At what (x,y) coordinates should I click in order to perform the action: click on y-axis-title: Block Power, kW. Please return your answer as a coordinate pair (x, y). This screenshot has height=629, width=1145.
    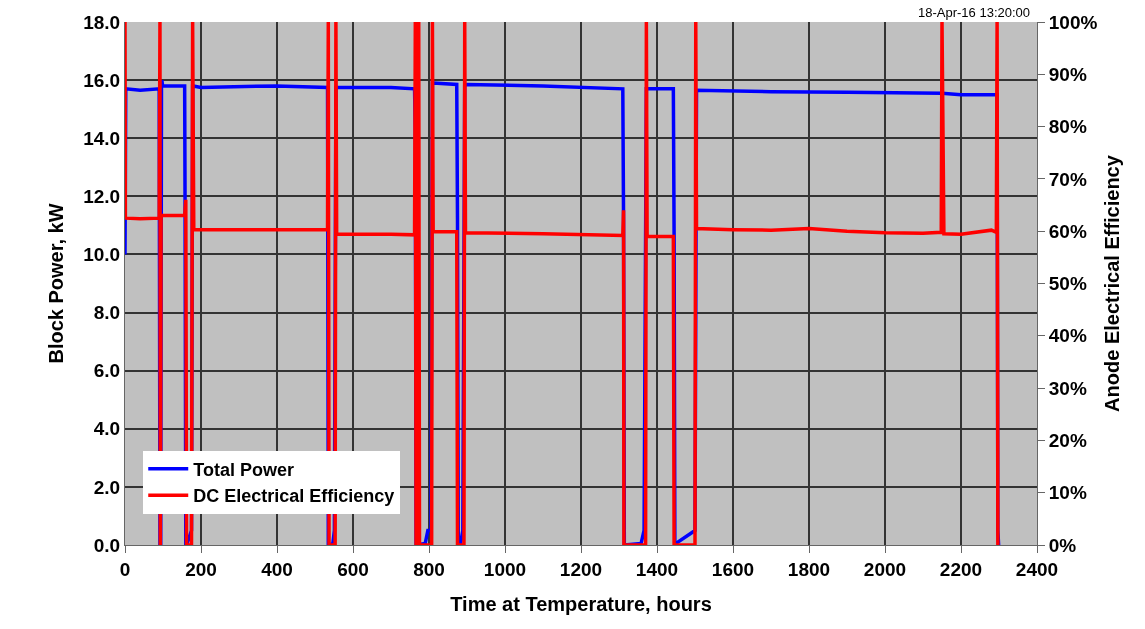
    Looking at the image, I should click on (55, 283).